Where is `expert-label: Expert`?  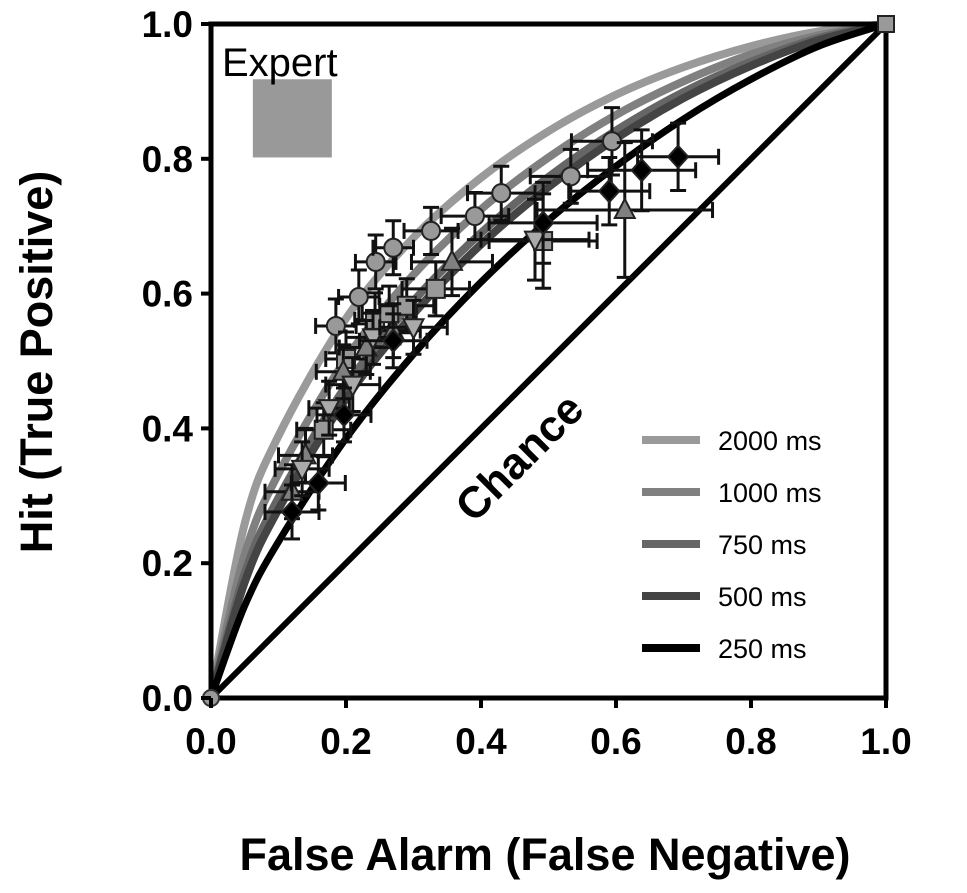 expert-label: Expert is located at coordinates (280, 63).